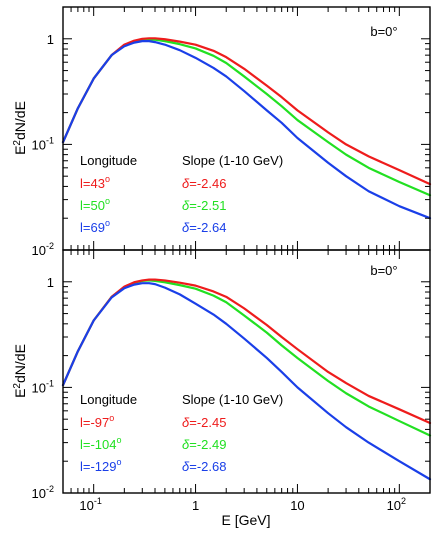 This screenshot has width=436, height=536. Describe the element at coordinates (396, 504) in the screenshot. I see `x-tick-label: 10²` at that location.